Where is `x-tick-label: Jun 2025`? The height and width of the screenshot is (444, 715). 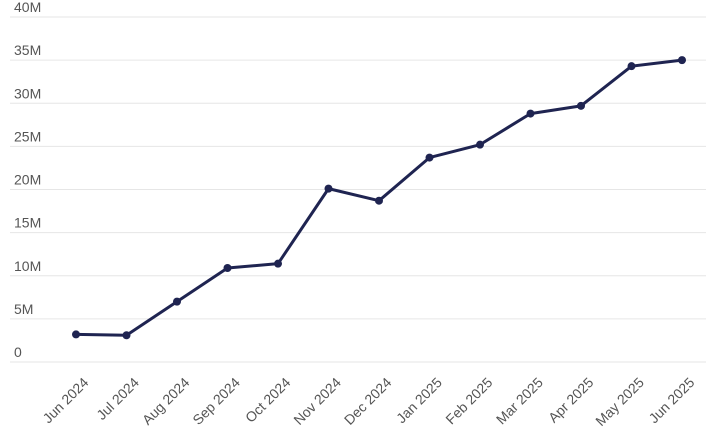 x-tick-label: Jun 2025 is located at coordinates (671, 400).